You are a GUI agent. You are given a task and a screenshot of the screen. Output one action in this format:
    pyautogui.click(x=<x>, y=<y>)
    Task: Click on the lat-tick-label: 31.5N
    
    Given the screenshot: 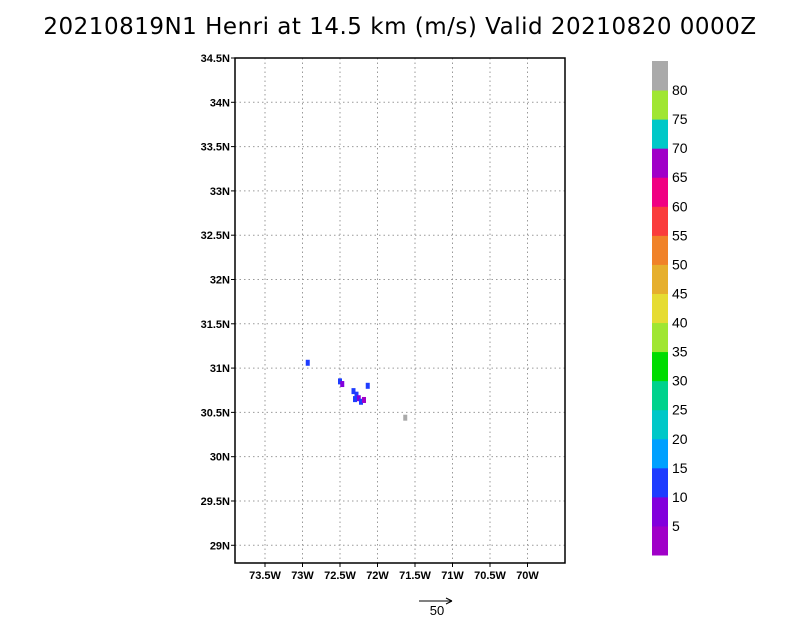 What is the action you would take?
    pyautogui.click(x=215, y=325)
    